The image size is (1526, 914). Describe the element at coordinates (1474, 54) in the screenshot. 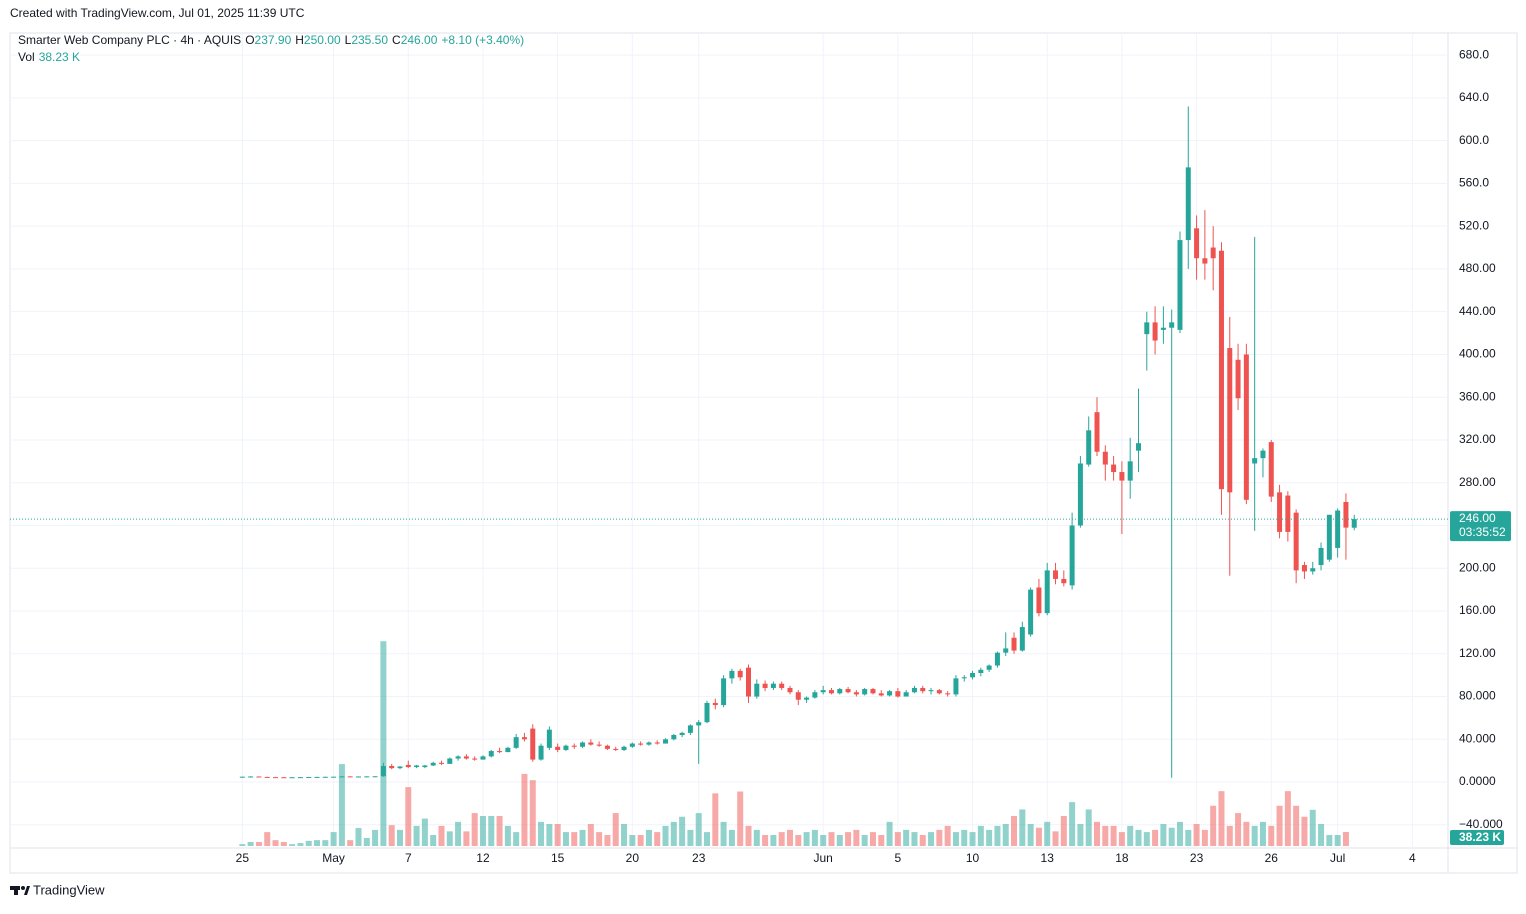

I see `y-tick-label: 680.0` at that location.